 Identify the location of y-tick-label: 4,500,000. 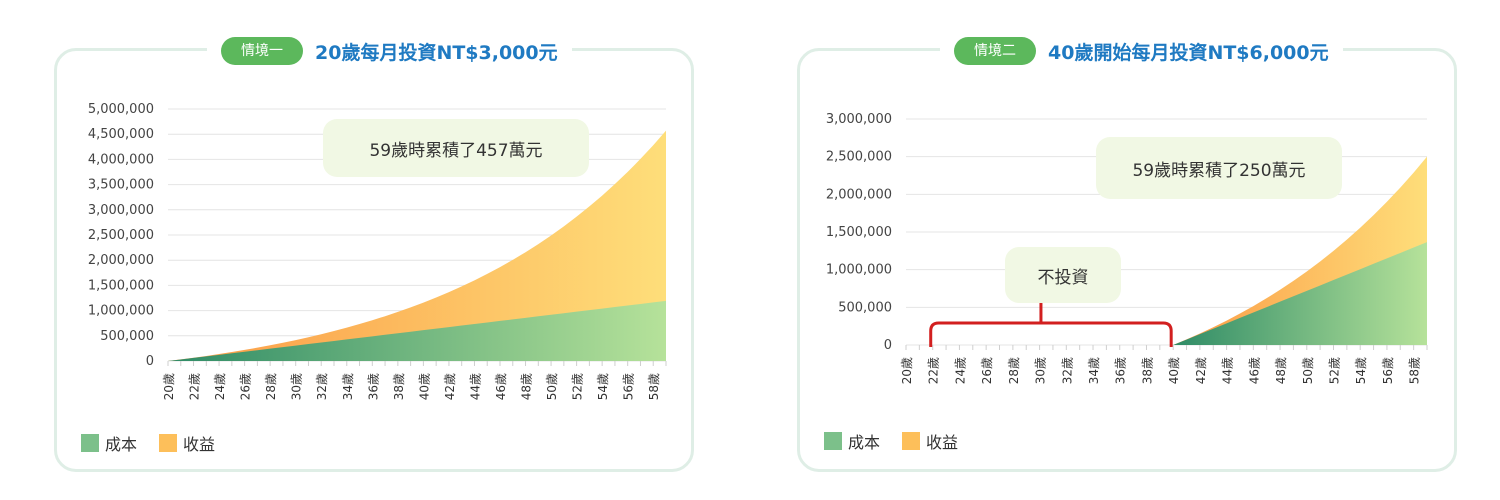
(121, 134).